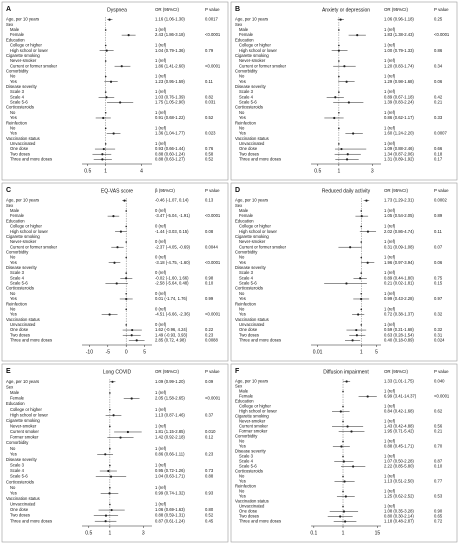  What do you see at coordinates (170, 520) in the screenshot?
I see `estimate-label: 0.87 (0.61-1.24)` at bounding box center [170, 520].